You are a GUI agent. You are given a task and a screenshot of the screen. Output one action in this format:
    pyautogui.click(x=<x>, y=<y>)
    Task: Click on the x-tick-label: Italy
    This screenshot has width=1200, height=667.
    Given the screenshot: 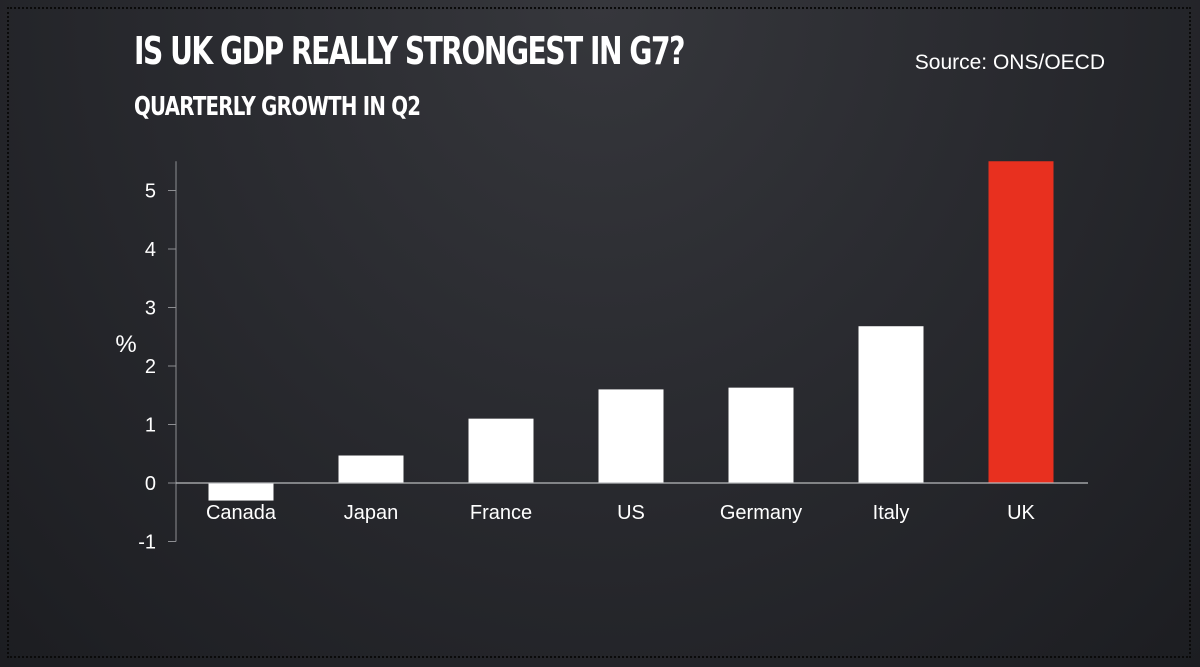 What is the action you would take?
    pyautogui.click(x=891, y=513)
    